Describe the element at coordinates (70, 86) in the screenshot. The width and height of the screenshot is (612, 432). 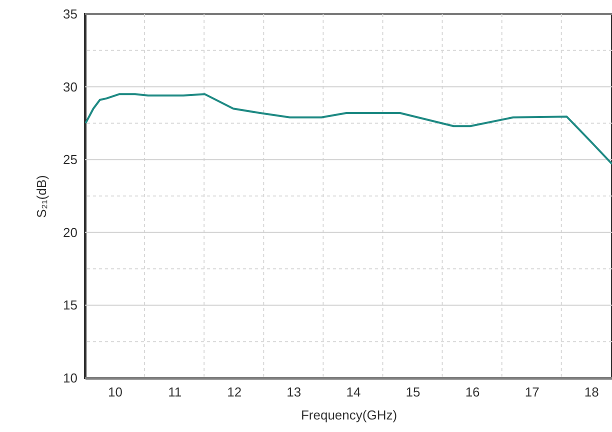
I see `y-tick-label: 30` at that location.